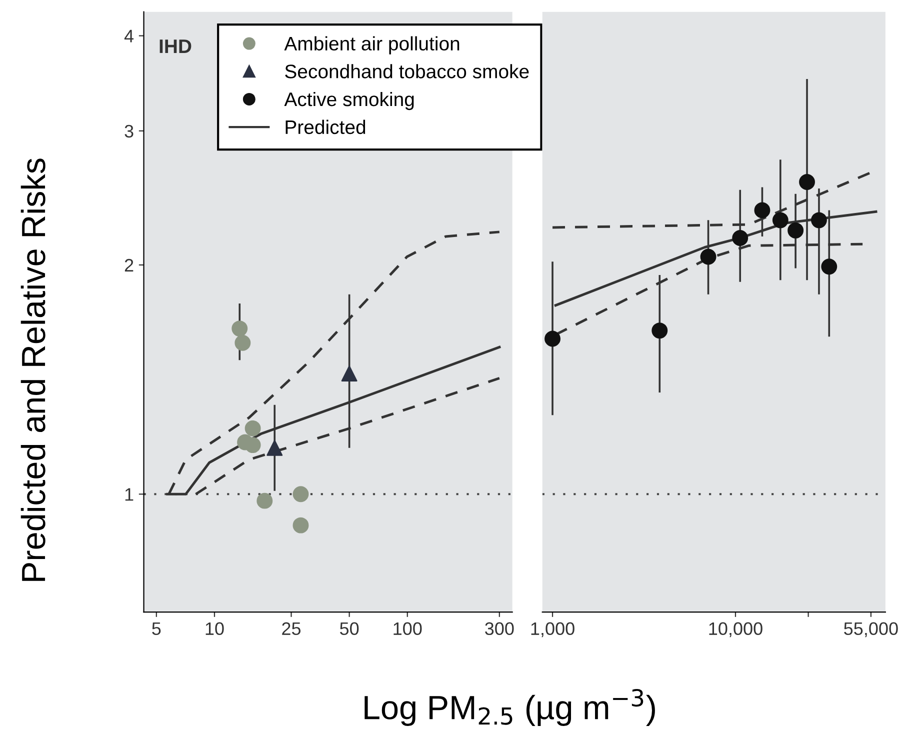 This screenshot has width=910, height=741. Describe the element at coordinates (129, 131) in the screenshot. I see `y-tick-label: 3` at that location.